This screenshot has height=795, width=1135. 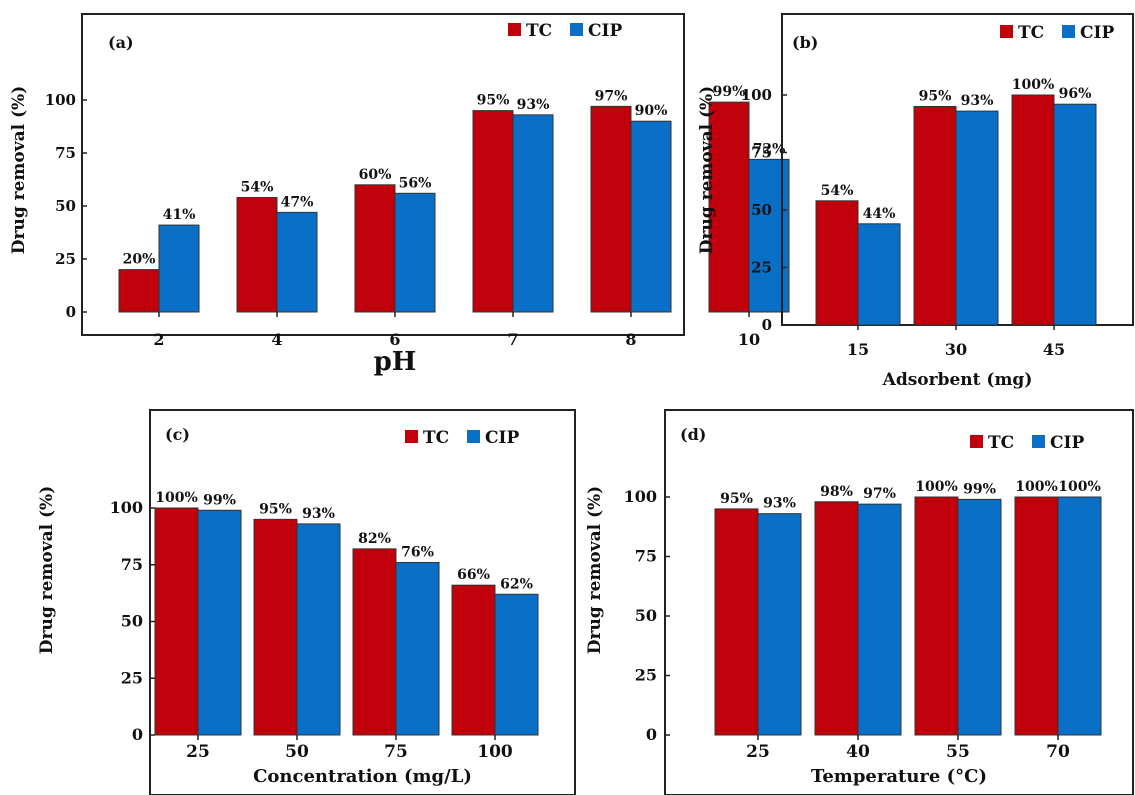 I want to click on x-tick-label: 30, so click(x=956, y=349).